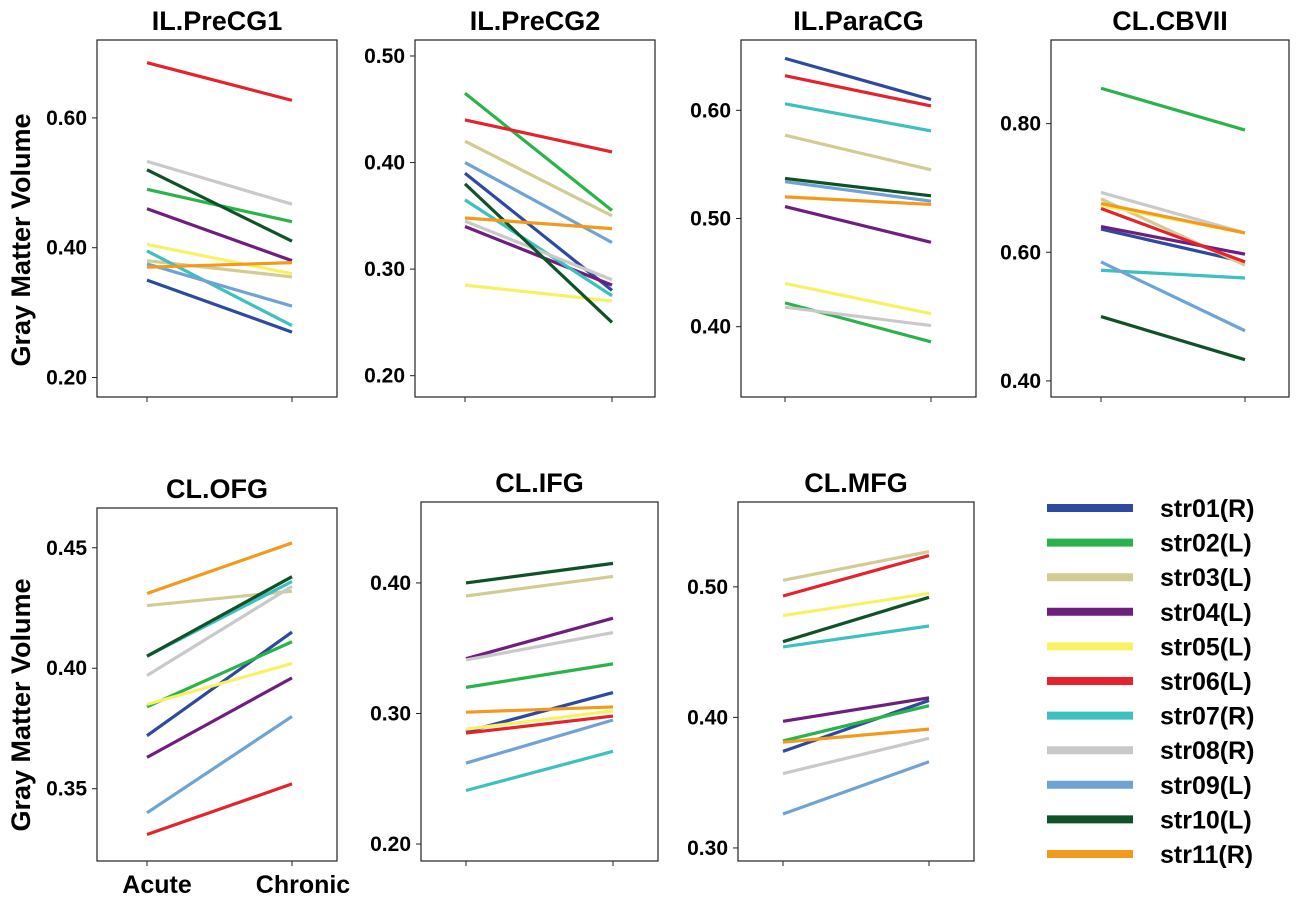 The width and height of the screenshot is (1300, 903). I want to click on panel-cl-ofg: CL.OFG 0.35 0.40 0.45, so click(192, 670).